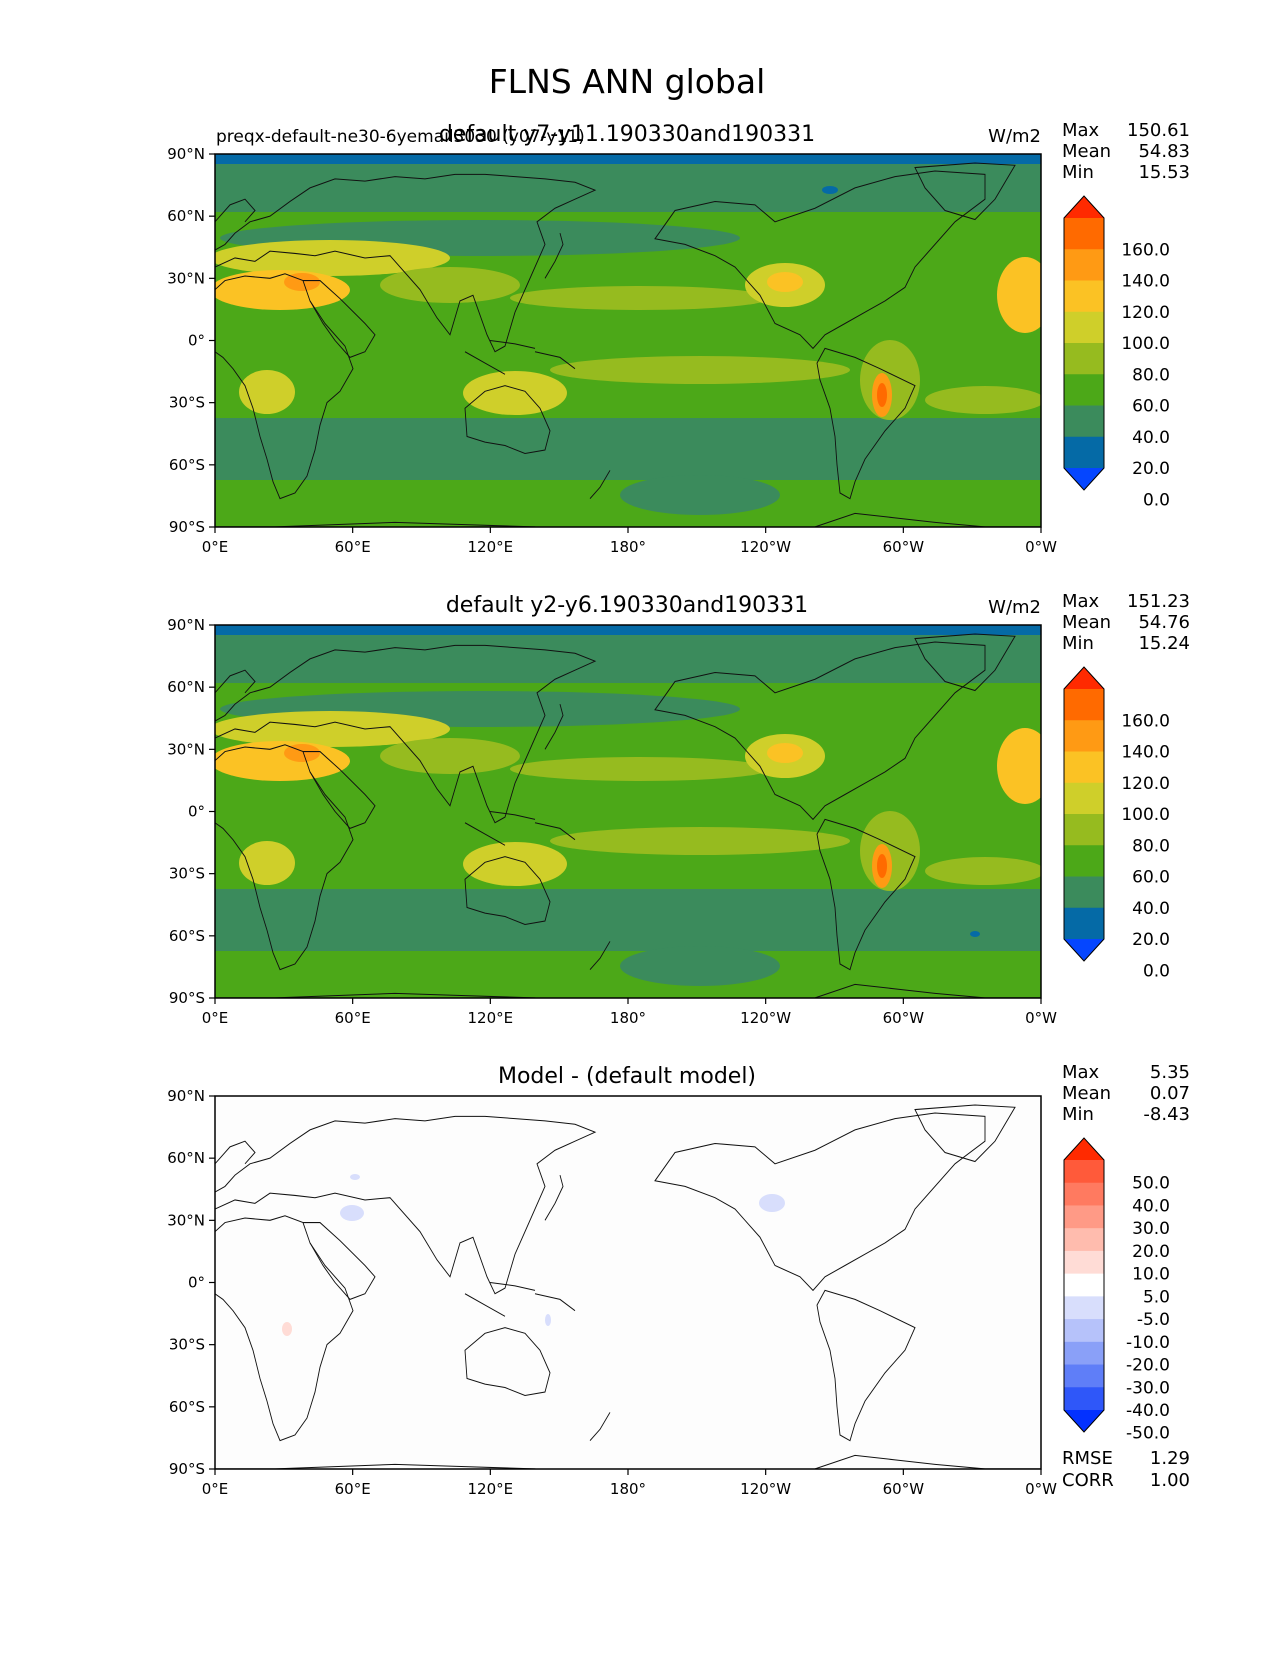  Describe the element at coordinates (765, 547) in the screenshot. I see `lon-tick-label: 120°W` at that location.